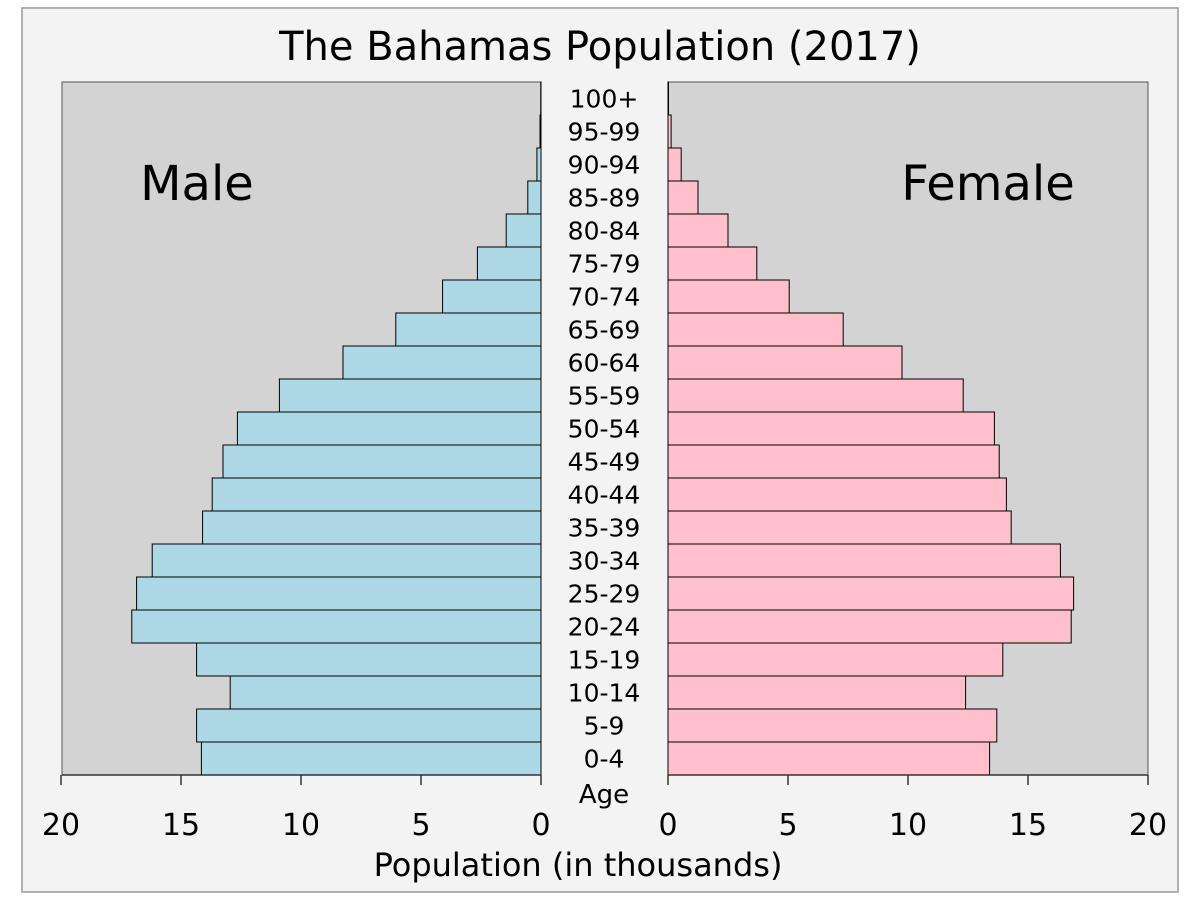 The height and width of the screenshot is (904, 1200). I want to click on age-label: 95-99, so click(604, 132).